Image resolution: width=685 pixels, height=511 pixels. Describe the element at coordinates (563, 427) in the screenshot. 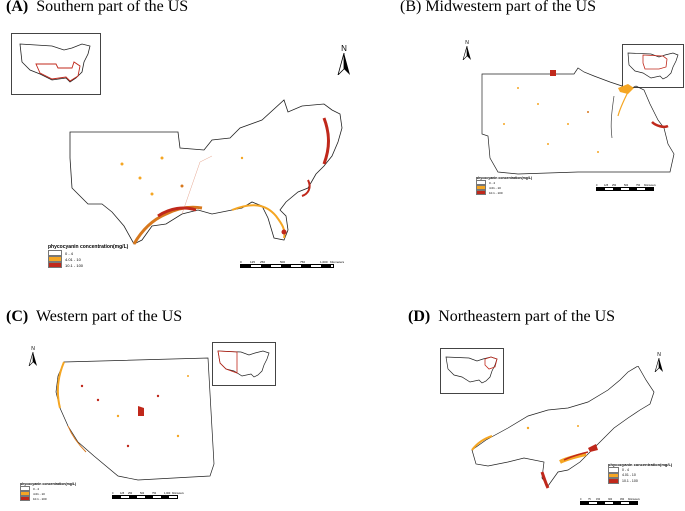

I see `northeastern-us-map` at that location.